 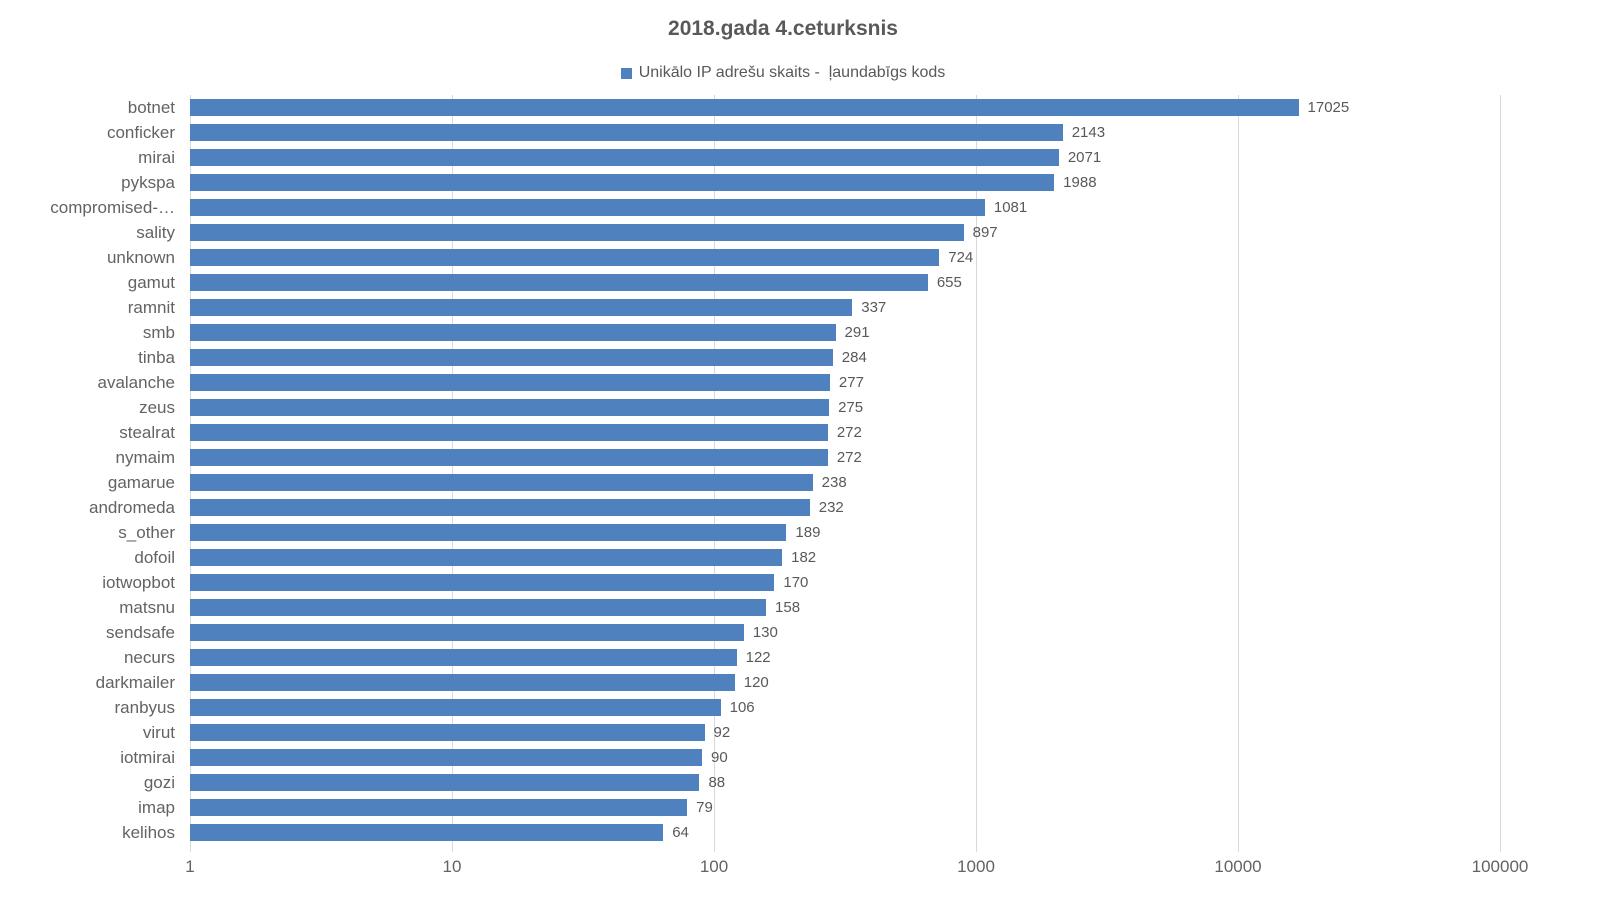 I want to click on bar-row: nymaim 272, so click(x=807, y=457).